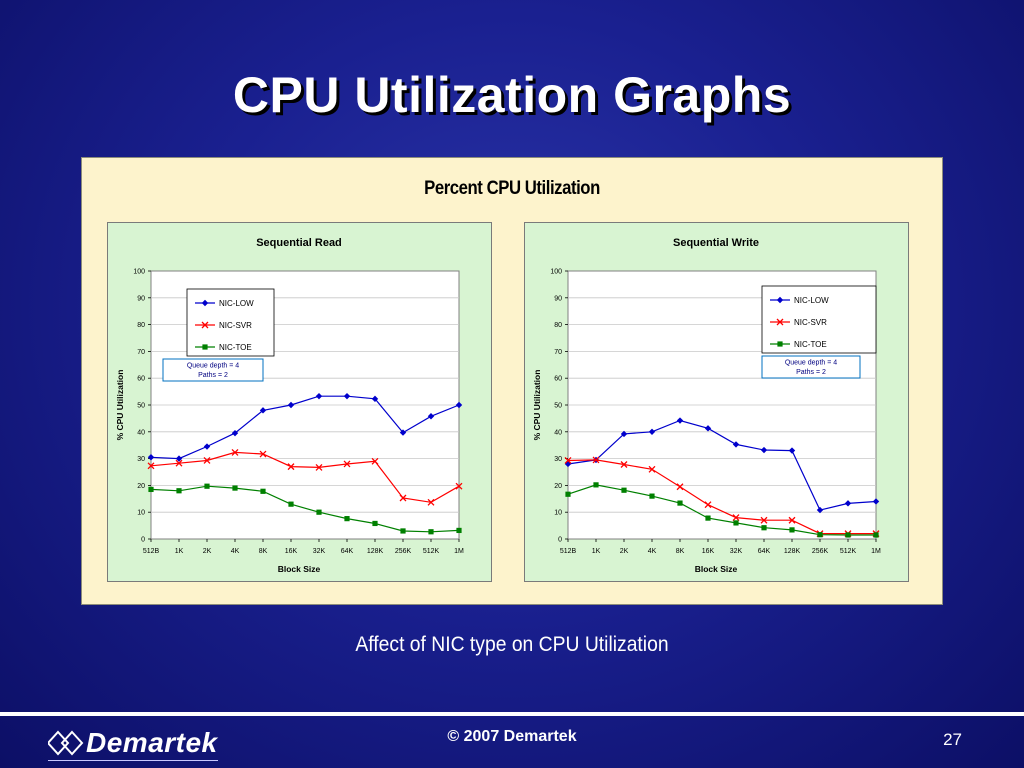 This screenshot has height=768, width=1024. Describe the element at coordinates (811, 363) in the screenshot. I see `sequential-write-annotation-line: Queue depth = 4` at that location.